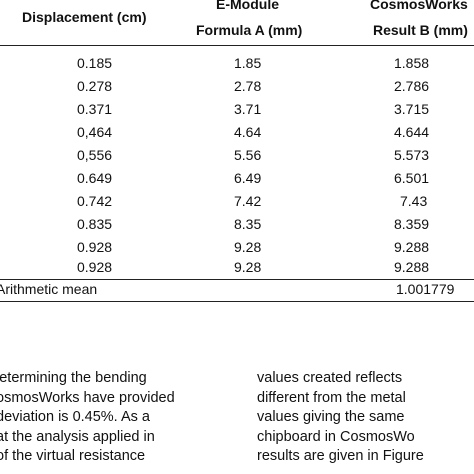  I want to click on text-line: values created reflects, so click(330, 378).